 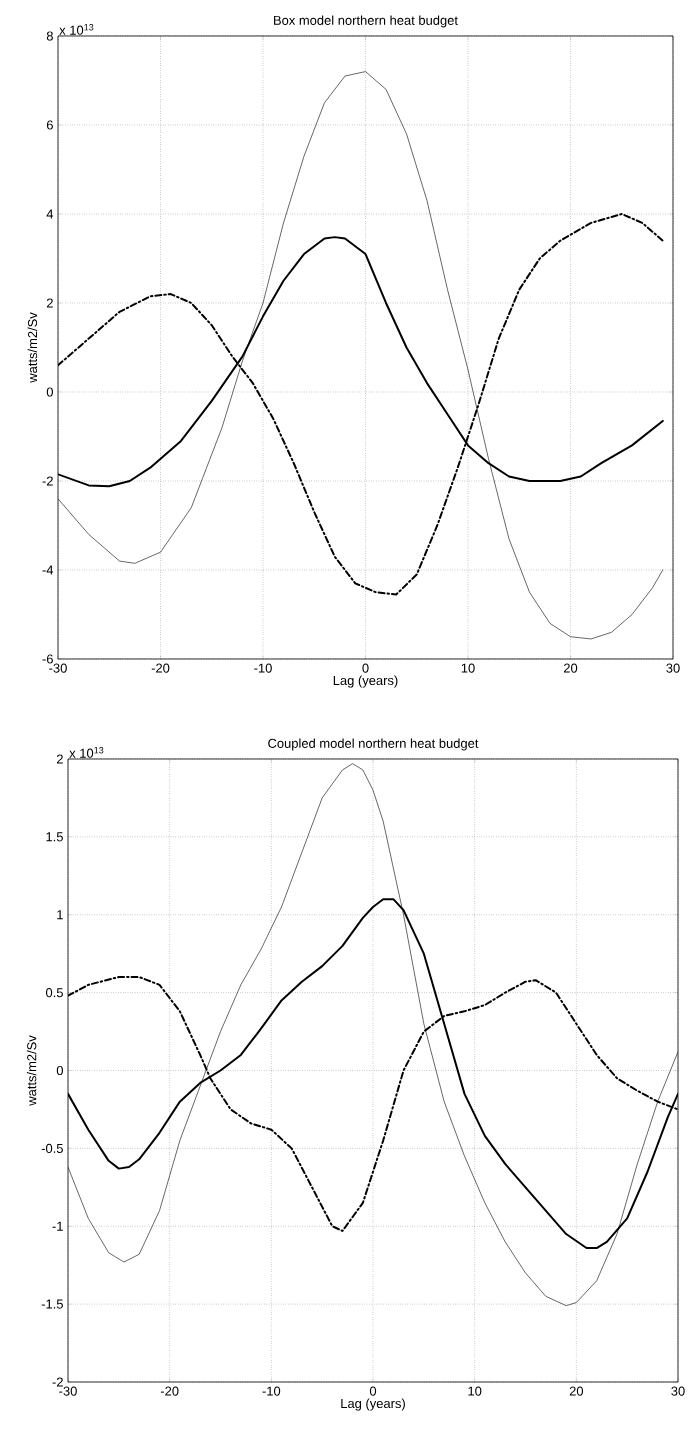 What do you see at coordinates (54, 993) in the screenshot?
I see `y-tick-label: 0.5` at bounding box center [54, 993].